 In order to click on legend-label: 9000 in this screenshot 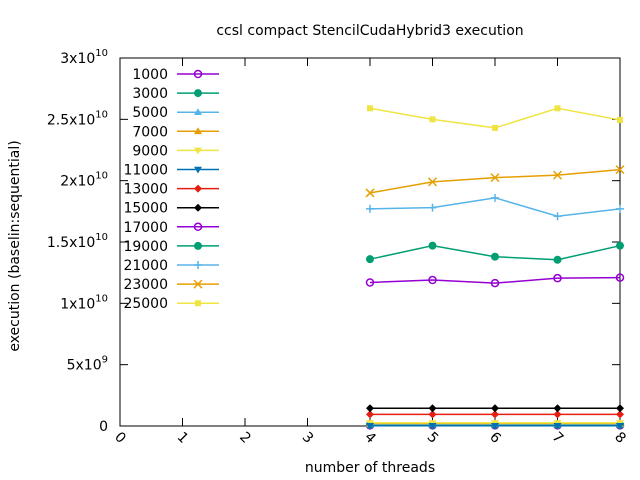, I will do `click(150, 151)`.